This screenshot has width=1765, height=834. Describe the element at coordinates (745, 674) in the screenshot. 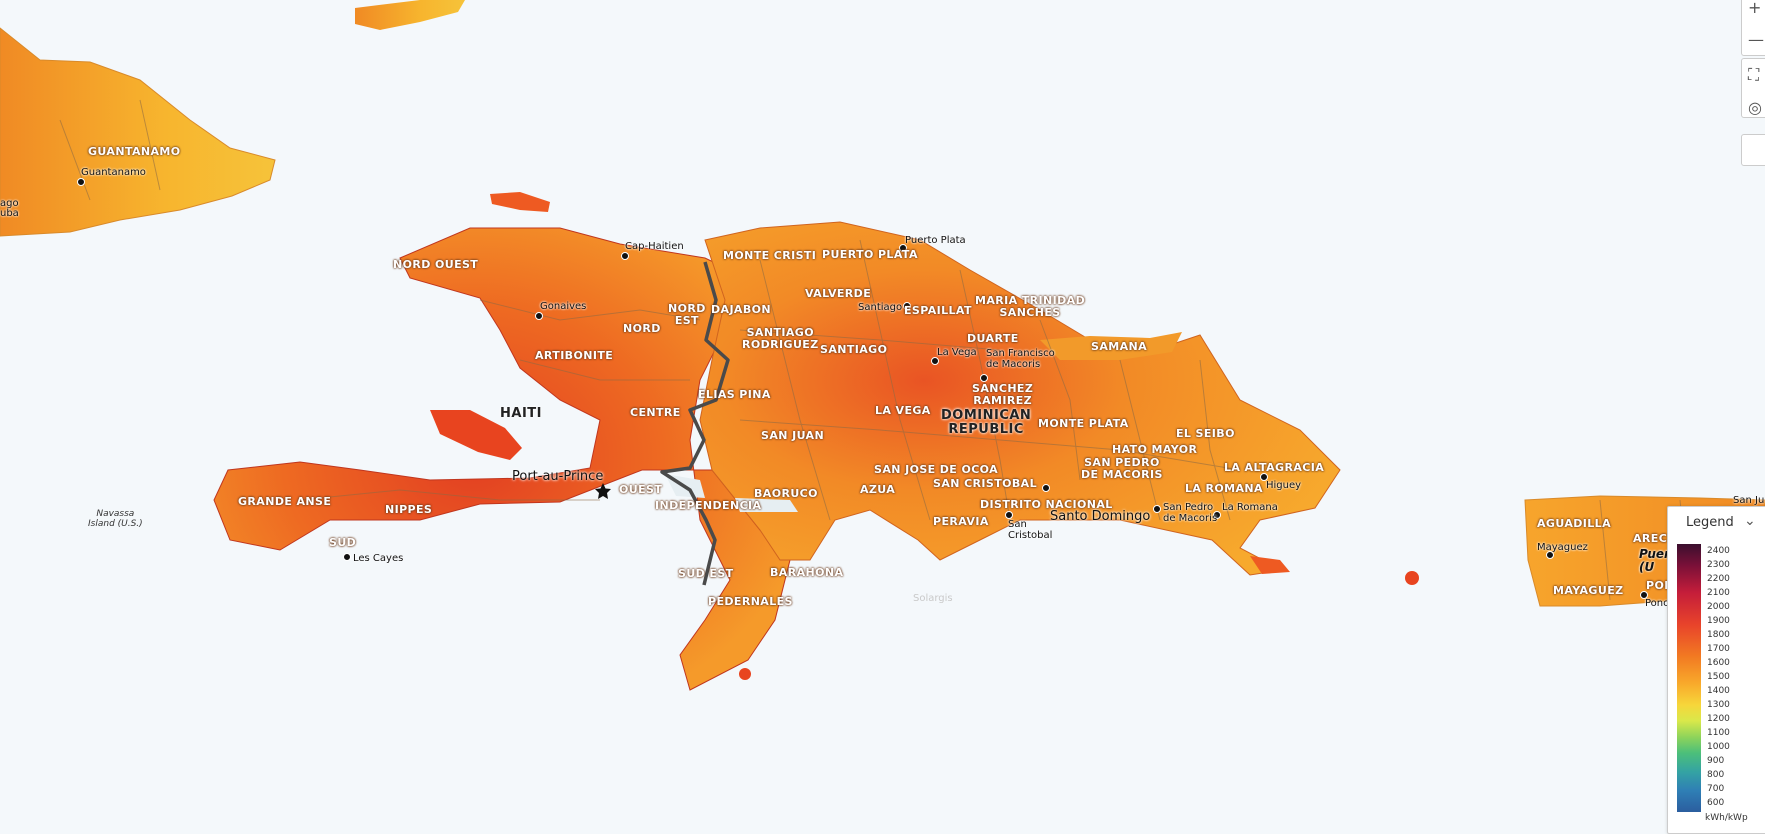

I see `beata-island` at that location.